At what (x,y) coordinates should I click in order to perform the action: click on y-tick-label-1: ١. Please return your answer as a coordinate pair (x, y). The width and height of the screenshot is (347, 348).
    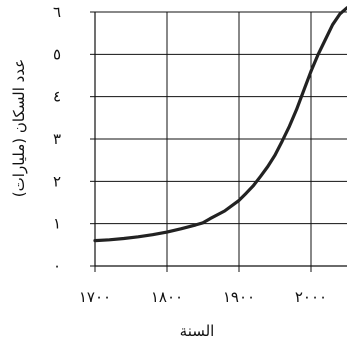
    Looking at the image, I should click on (57, 224).